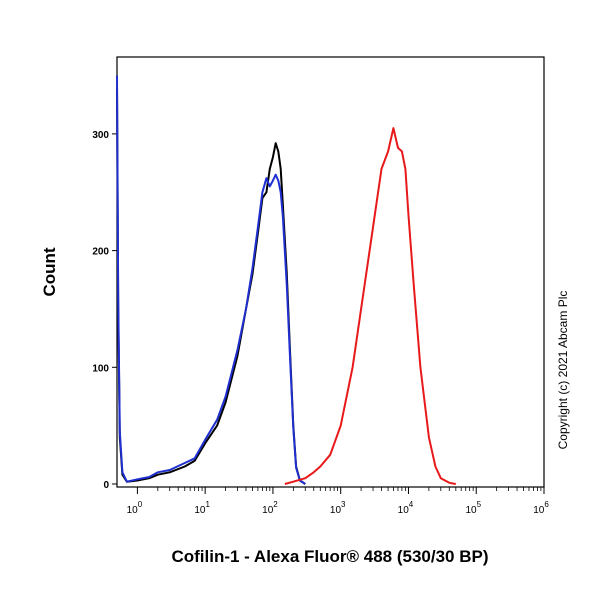 This screenshot has width=600, height=600. I want to click on y-tick-label: 0, so click(106, 485).